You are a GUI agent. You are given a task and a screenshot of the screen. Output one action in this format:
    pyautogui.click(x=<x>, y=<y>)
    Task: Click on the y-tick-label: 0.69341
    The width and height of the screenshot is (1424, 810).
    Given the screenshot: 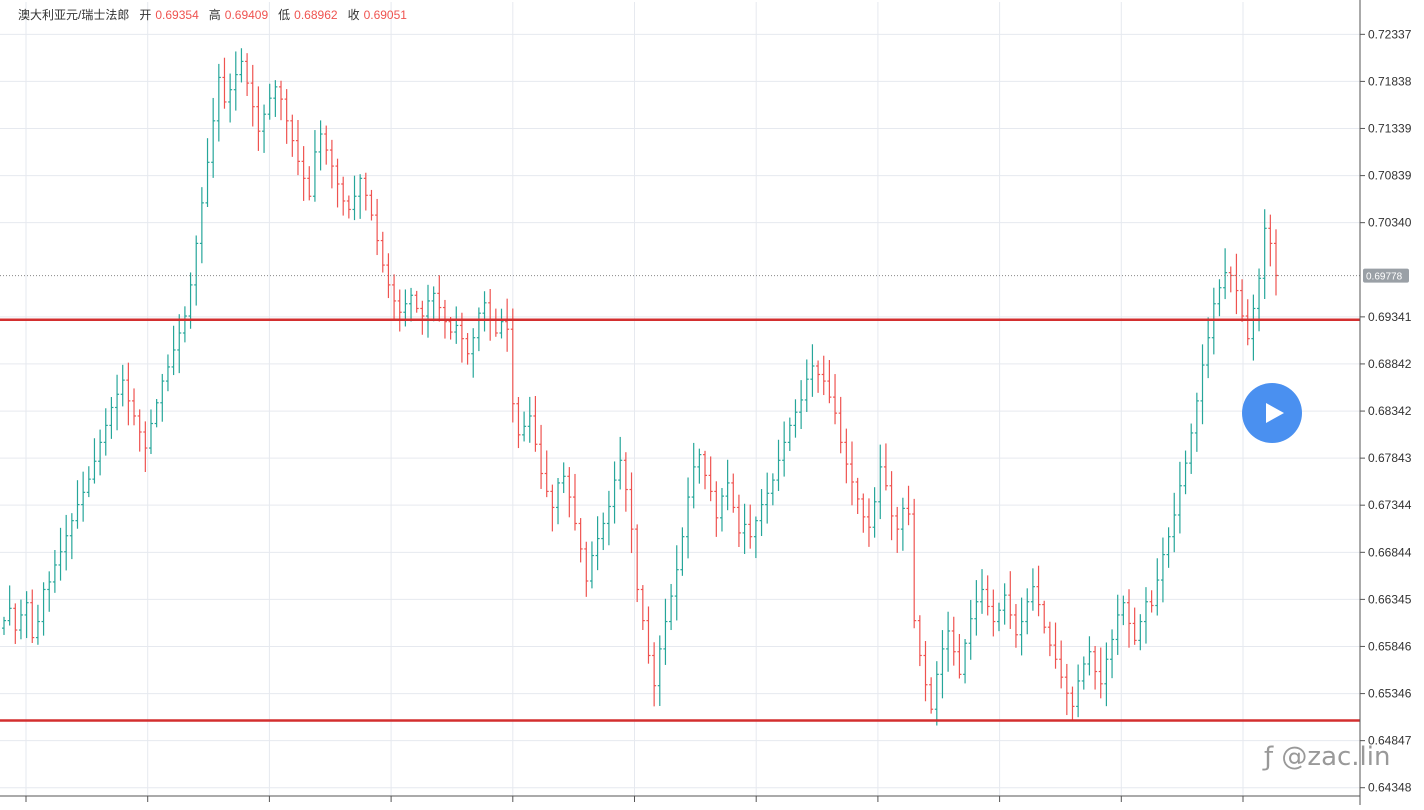 What is the action you would take?
    pyautogui.click(x=1390, y=317)
    